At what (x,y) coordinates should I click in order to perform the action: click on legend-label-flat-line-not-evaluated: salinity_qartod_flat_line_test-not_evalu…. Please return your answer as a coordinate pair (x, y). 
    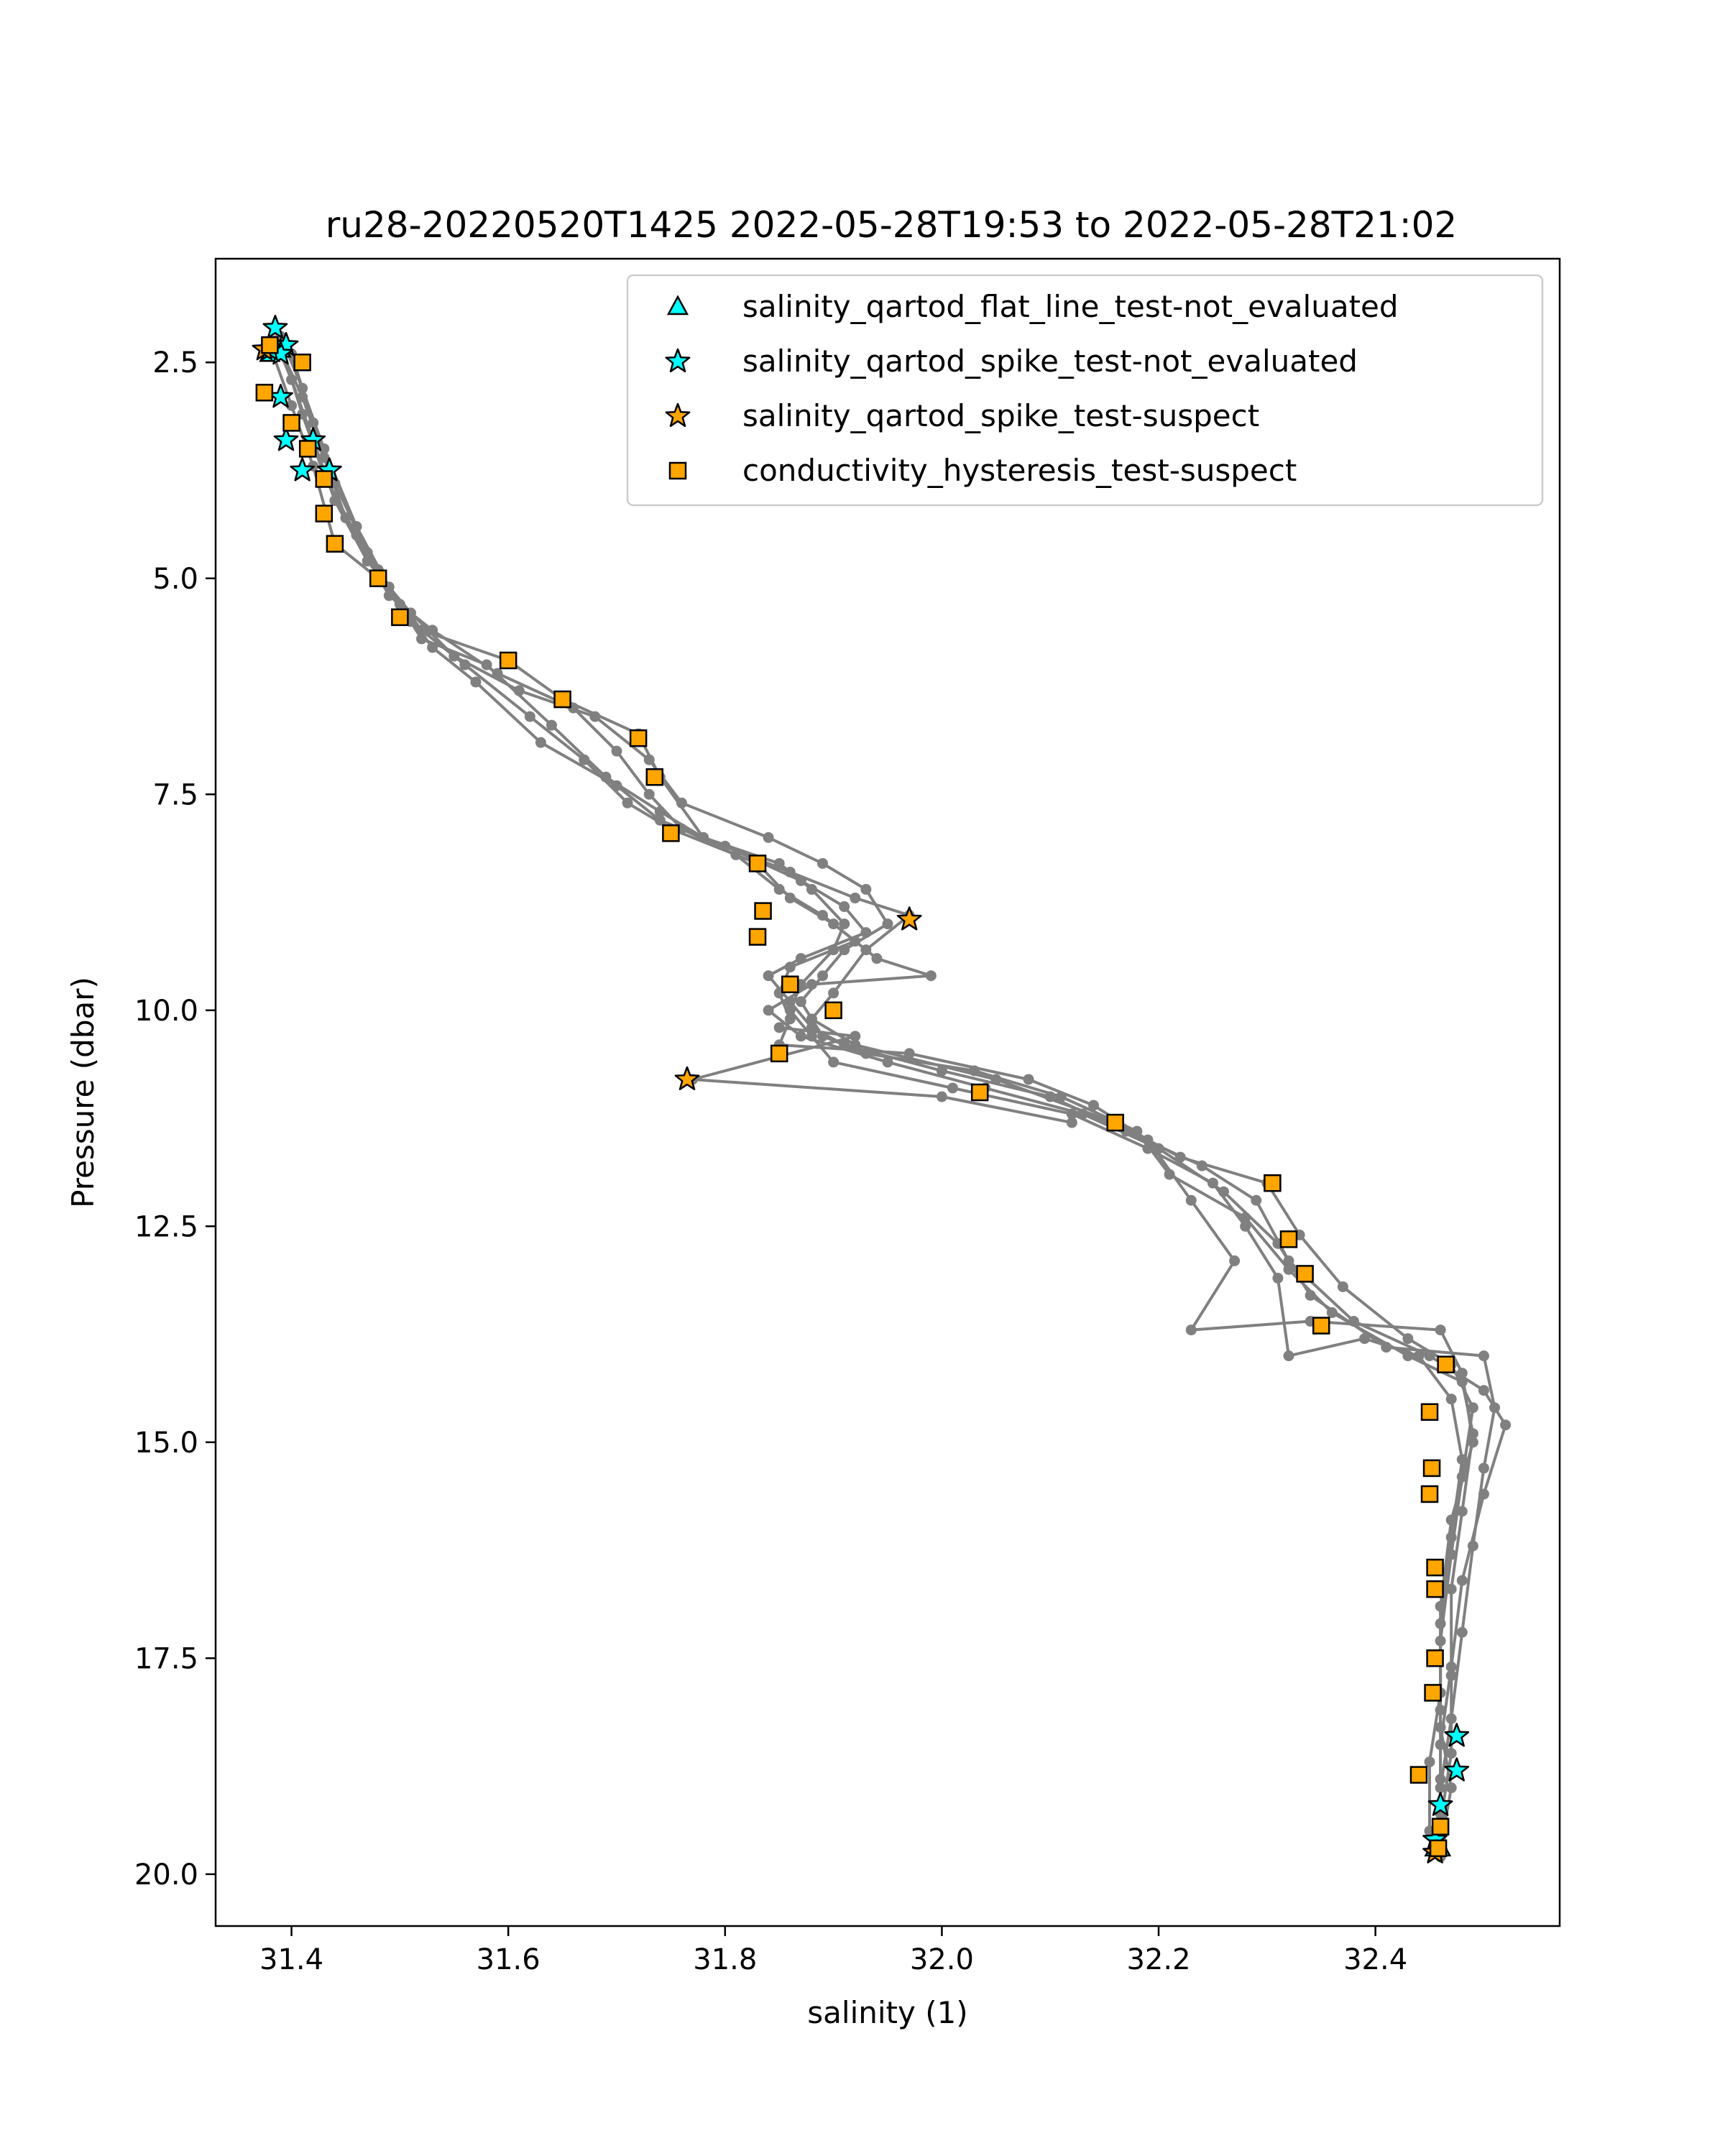
    Looking at the image, I should click on (1070, 306).